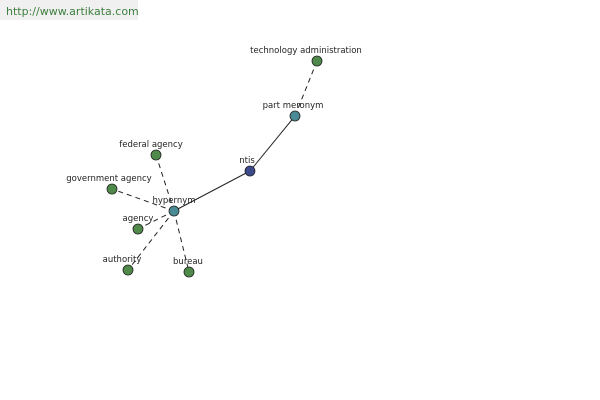 This screenshot has height=400, width=600. What do you see at coordinates (247, 161) in the screenshot?
I see `node-label: ntis` at bounding box center [247, 161].